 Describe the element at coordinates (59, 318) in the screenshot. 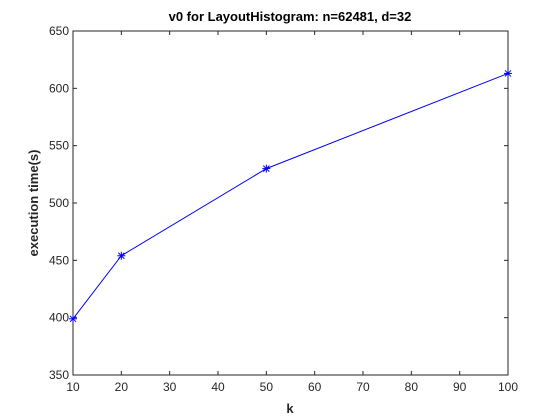

I see `y-tick-label: 400` at that location.